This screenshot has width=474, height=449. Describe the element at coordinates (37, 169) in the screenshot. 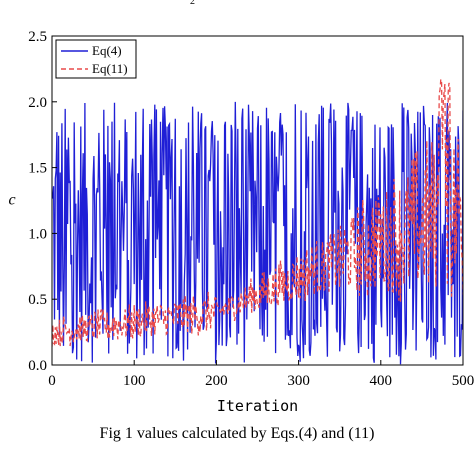

I see `y-tick-label: 1.5` at that location.